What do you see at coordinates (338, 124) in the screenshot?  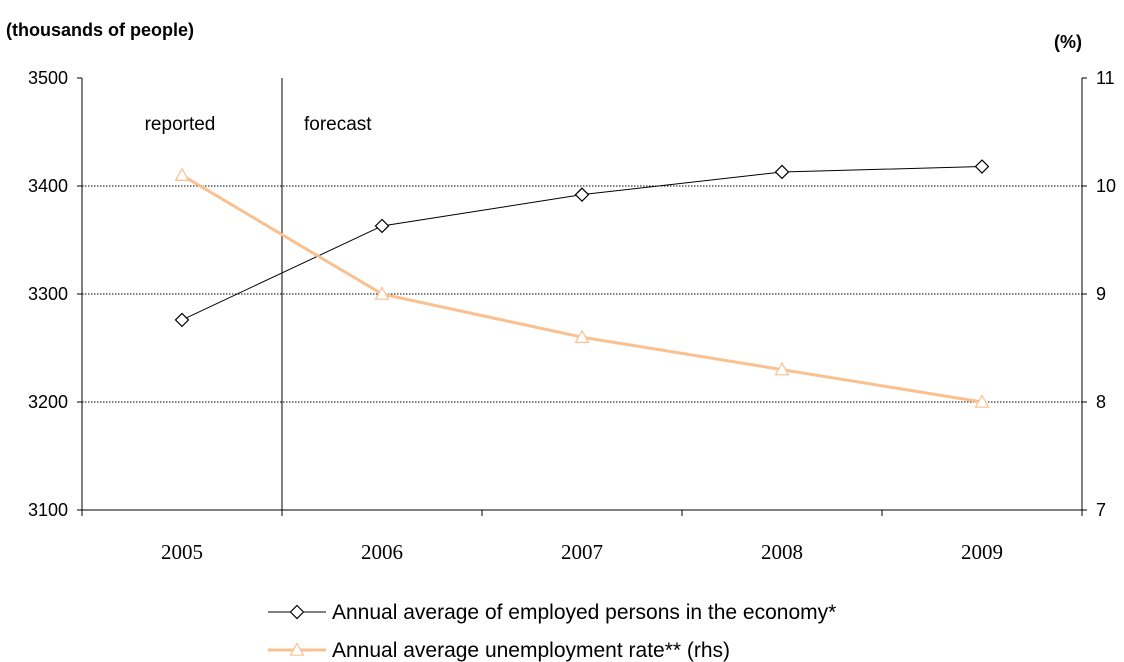 I see `forecast-annotation: forecast` at bounding box center [338, 124].